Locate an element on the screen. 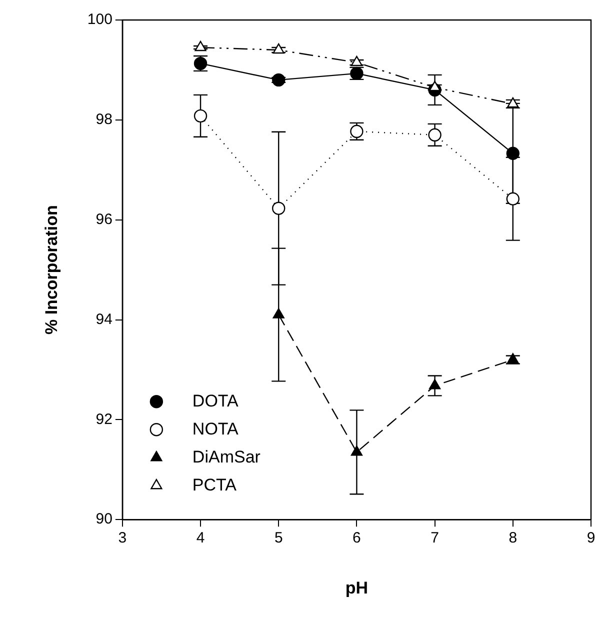 The height and width of the screenshot is (623, 615). y-tick-label: 94 is located at coordinates (104, 319).